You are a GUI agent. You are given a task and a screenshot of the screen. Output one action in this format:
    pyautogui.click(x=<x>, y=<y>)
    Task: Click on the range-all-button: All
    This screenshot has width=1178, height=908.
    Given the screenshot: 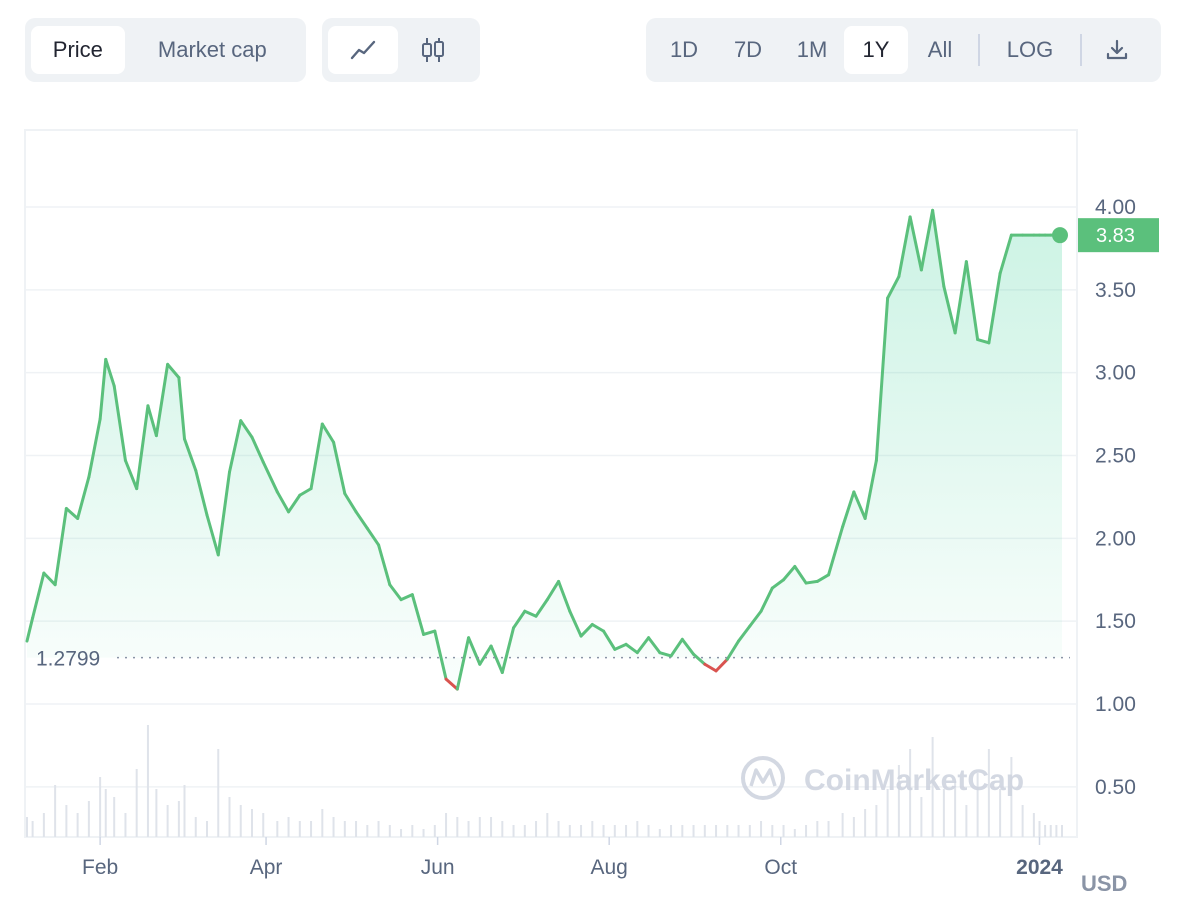 What is the action you would take?
    pyautogui.click(x=940, y=49)
    